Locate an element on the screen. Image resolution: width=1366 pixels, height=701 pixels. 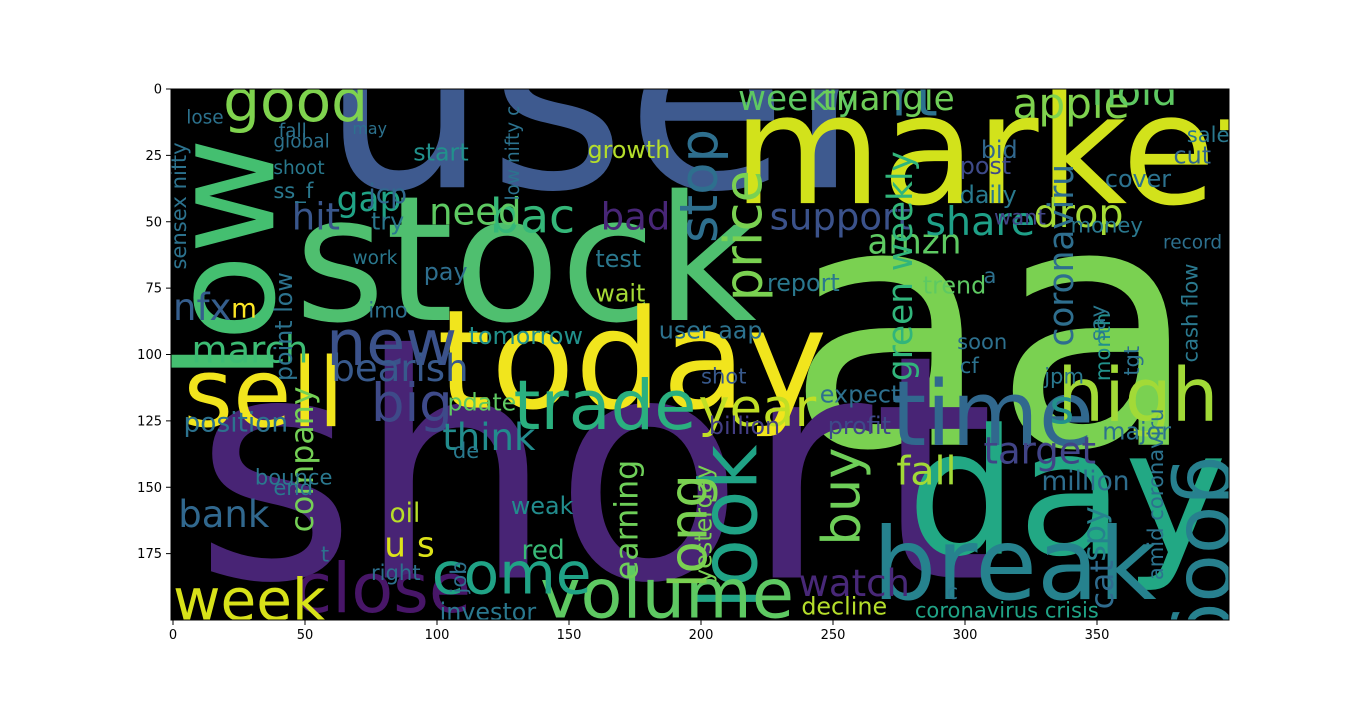
x-tick-label: 0 is located at coordinates (173, 635).